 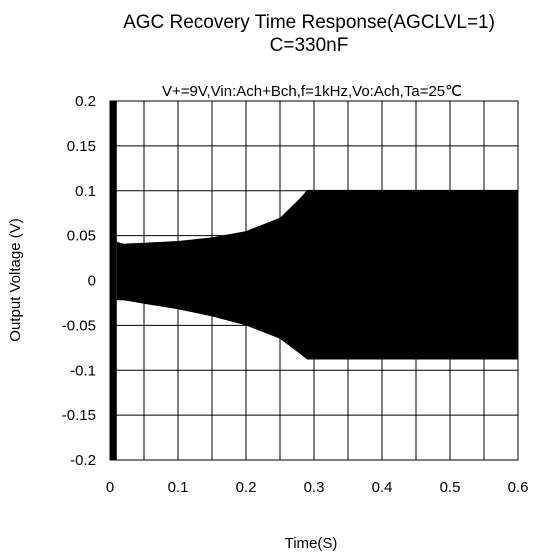 I want to click on y-tick-label: -0.05, so click(x=79, y=325).